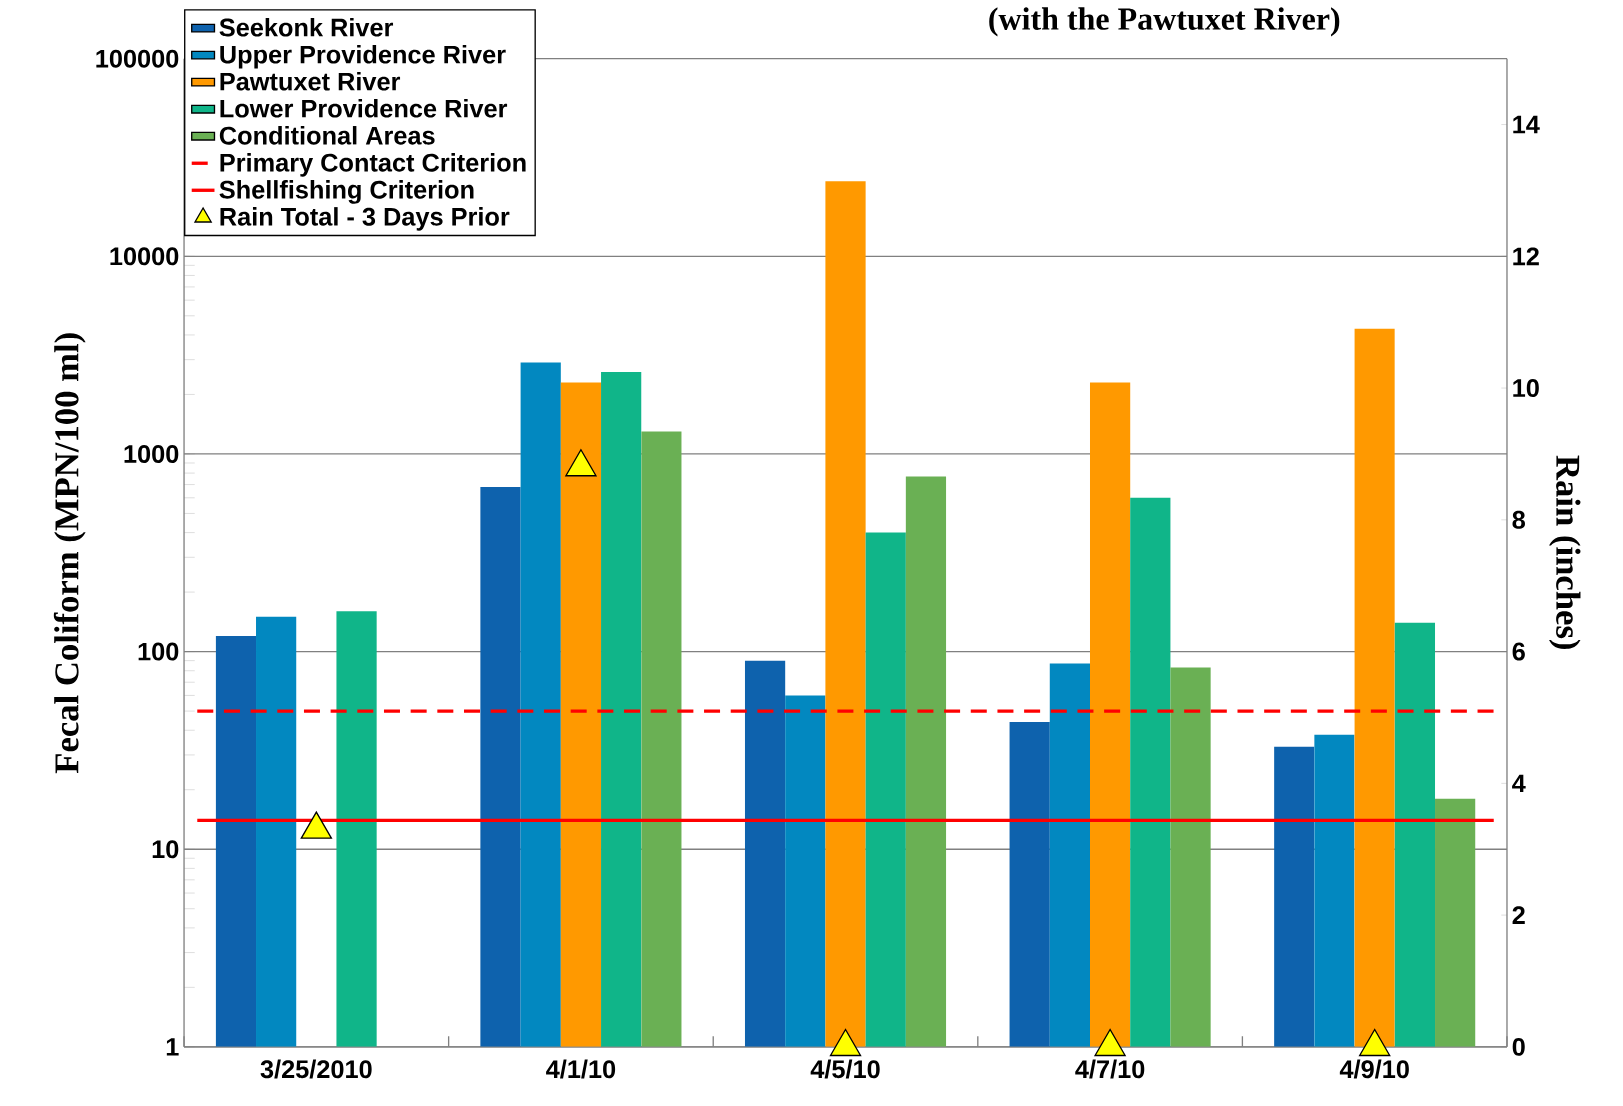  What do you see at coordinates (1519, 783) in the screenshot?
I see `y2-tick-label: 4` at bounding box center [1519, 783].